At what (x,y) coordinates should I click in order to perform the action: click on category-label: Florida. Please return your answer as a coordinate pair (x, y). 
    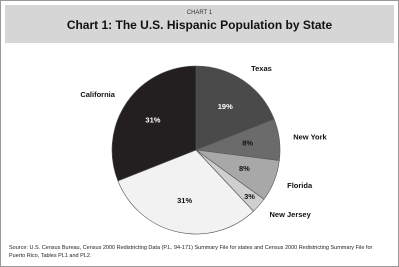
    Looking at the image, I should click on (300, 185).